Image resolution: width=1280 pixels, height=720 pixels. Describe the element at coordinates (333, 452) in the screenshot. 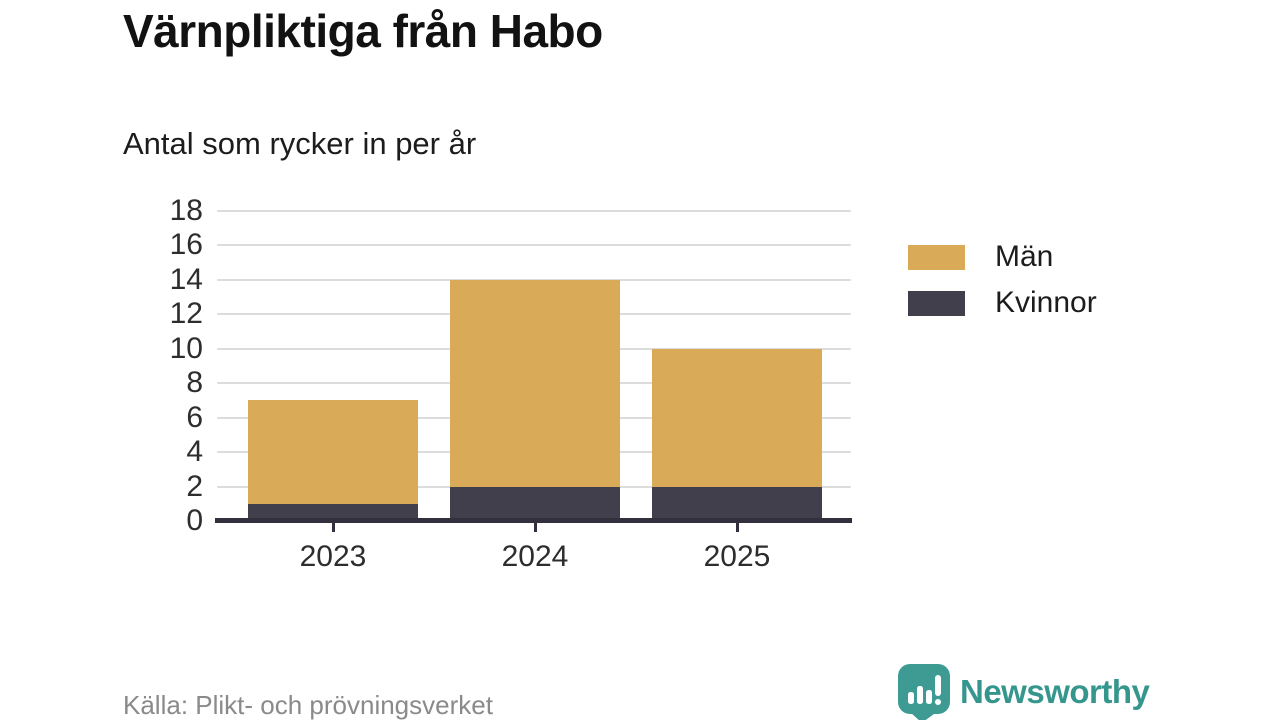

I see `bar-segment-män-2023` at that location.